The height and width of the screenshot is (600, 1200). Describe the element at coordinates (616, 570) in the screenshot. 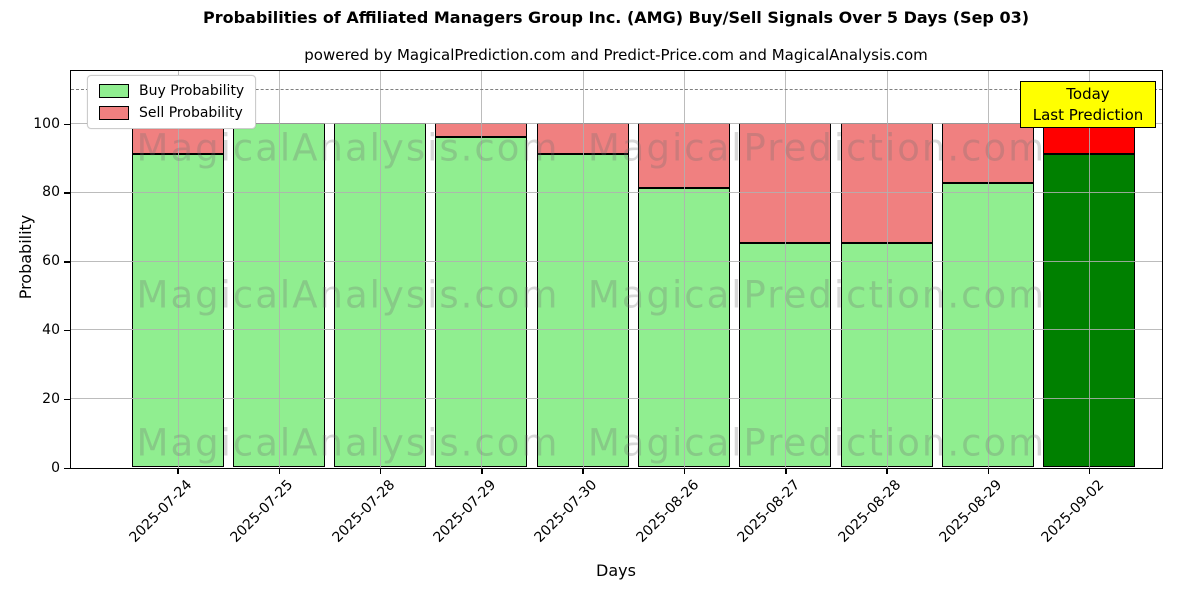

I see `x-axis-label: Days` at that location.